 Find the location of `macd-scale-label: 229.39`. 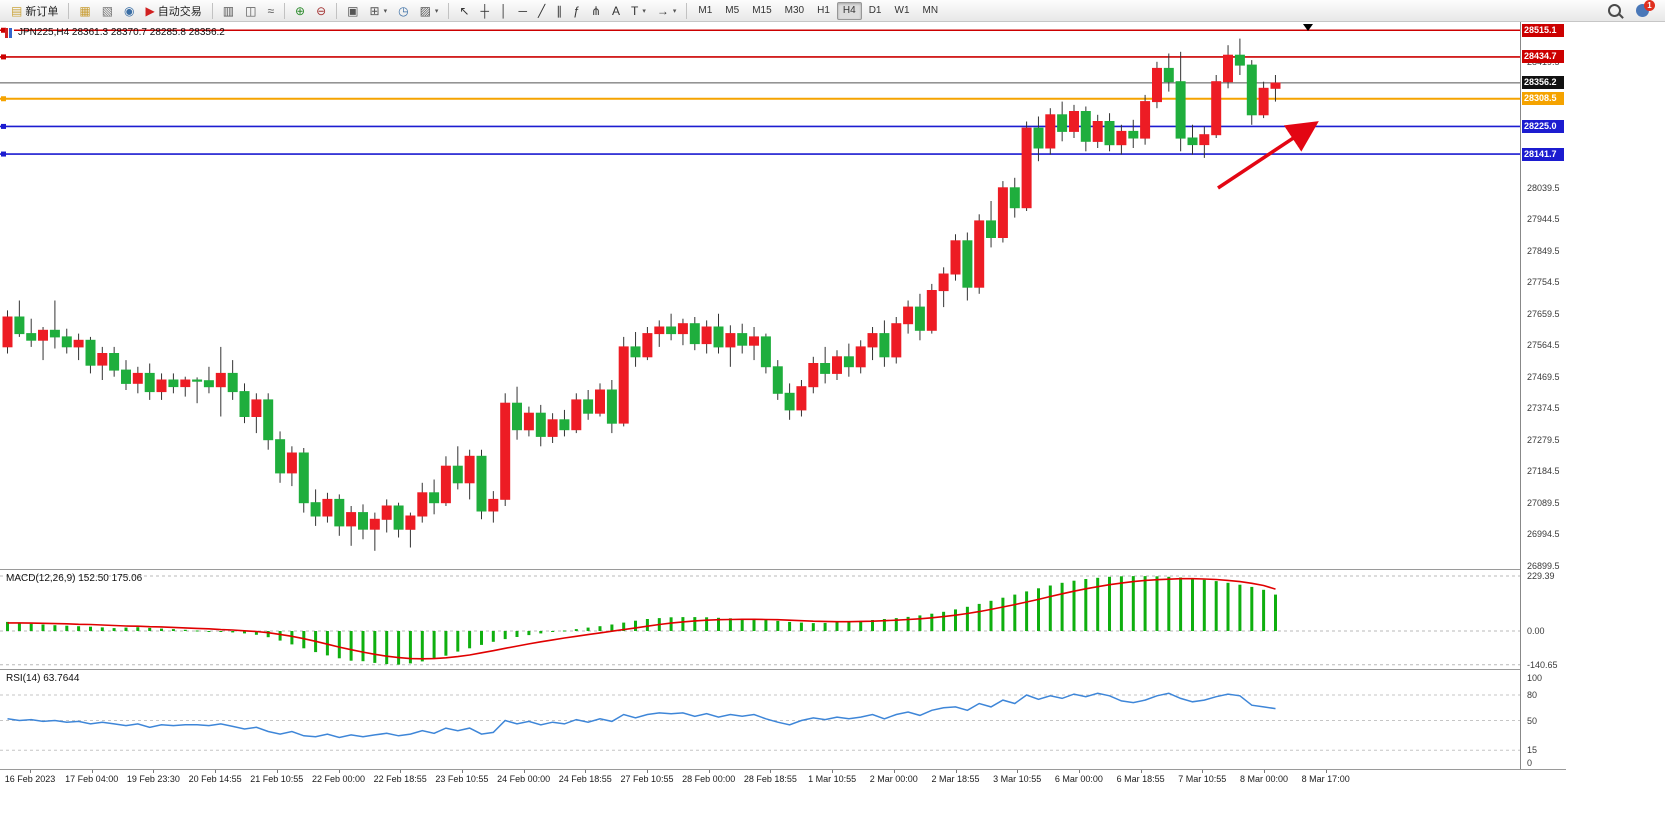

macd-scale-label: 229.39 is located at coordinates (1541, 576).